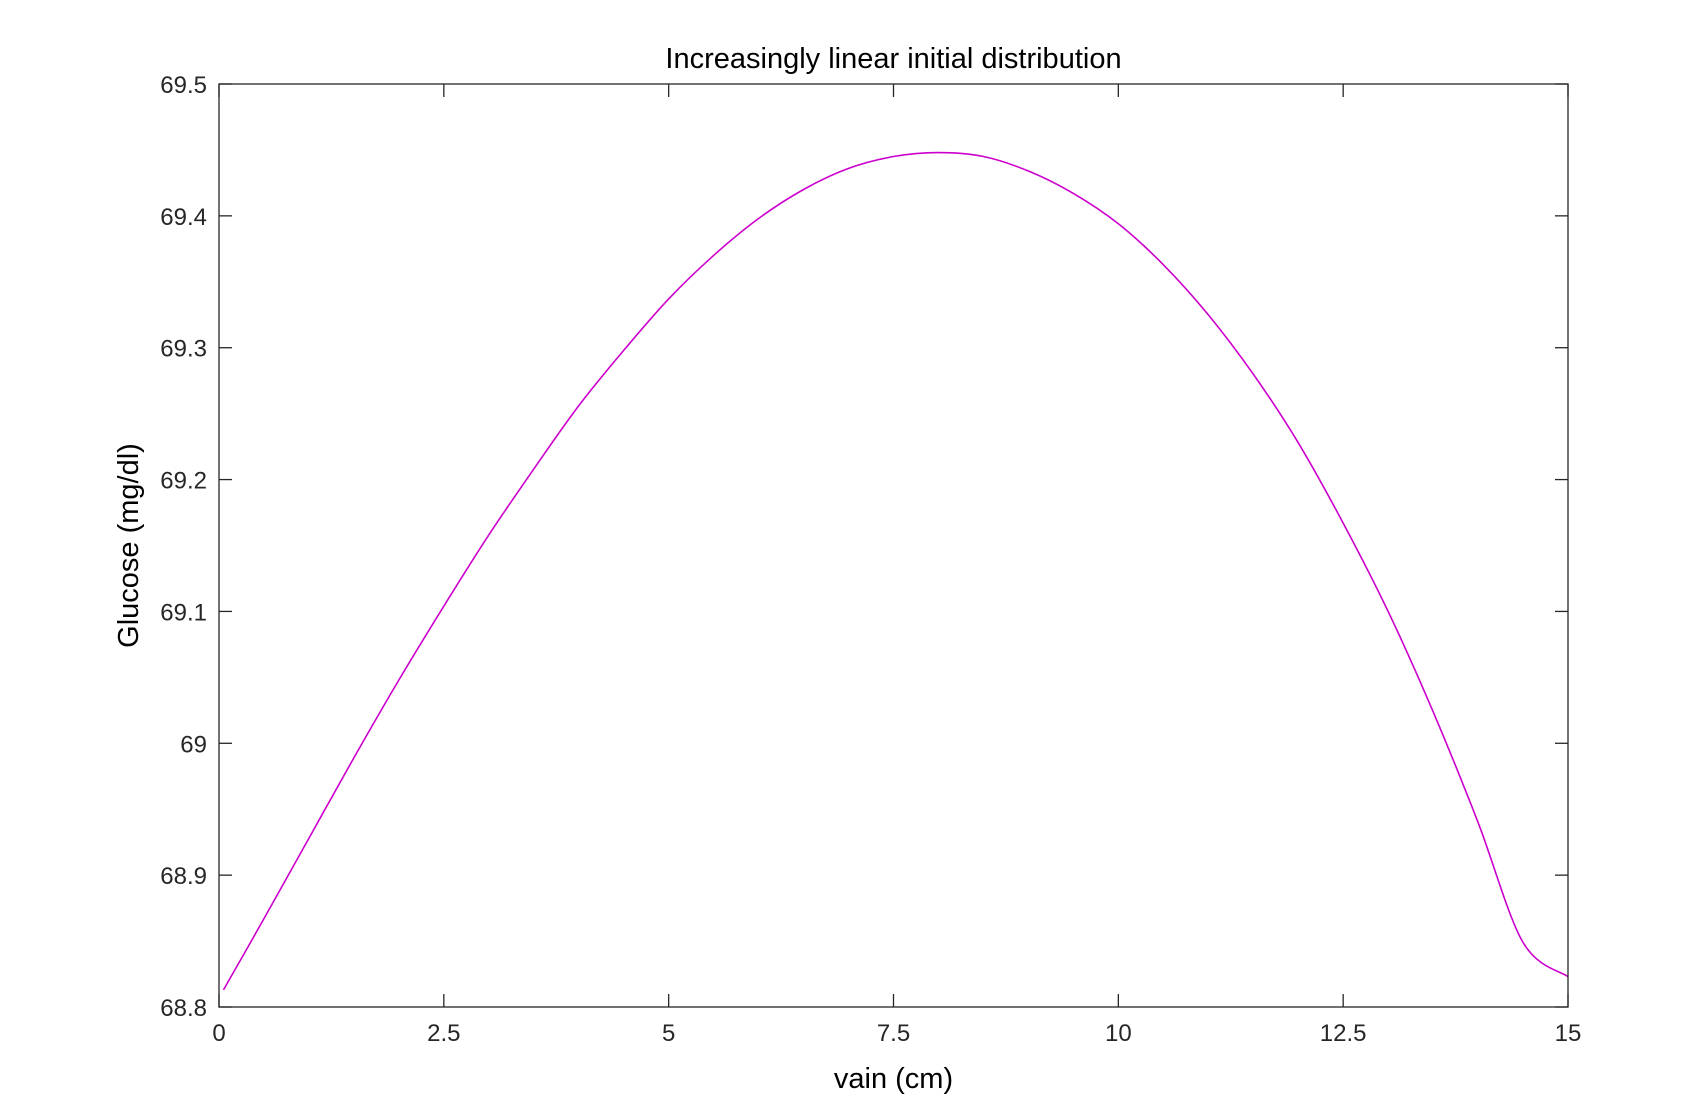 Image resolution: width=1700 pixels, height=1115 pixels. What do you see at coordinates (183, 612) in the screenshot?
I see `y-tick-label: 69.1` at bounding box center [183, 612].